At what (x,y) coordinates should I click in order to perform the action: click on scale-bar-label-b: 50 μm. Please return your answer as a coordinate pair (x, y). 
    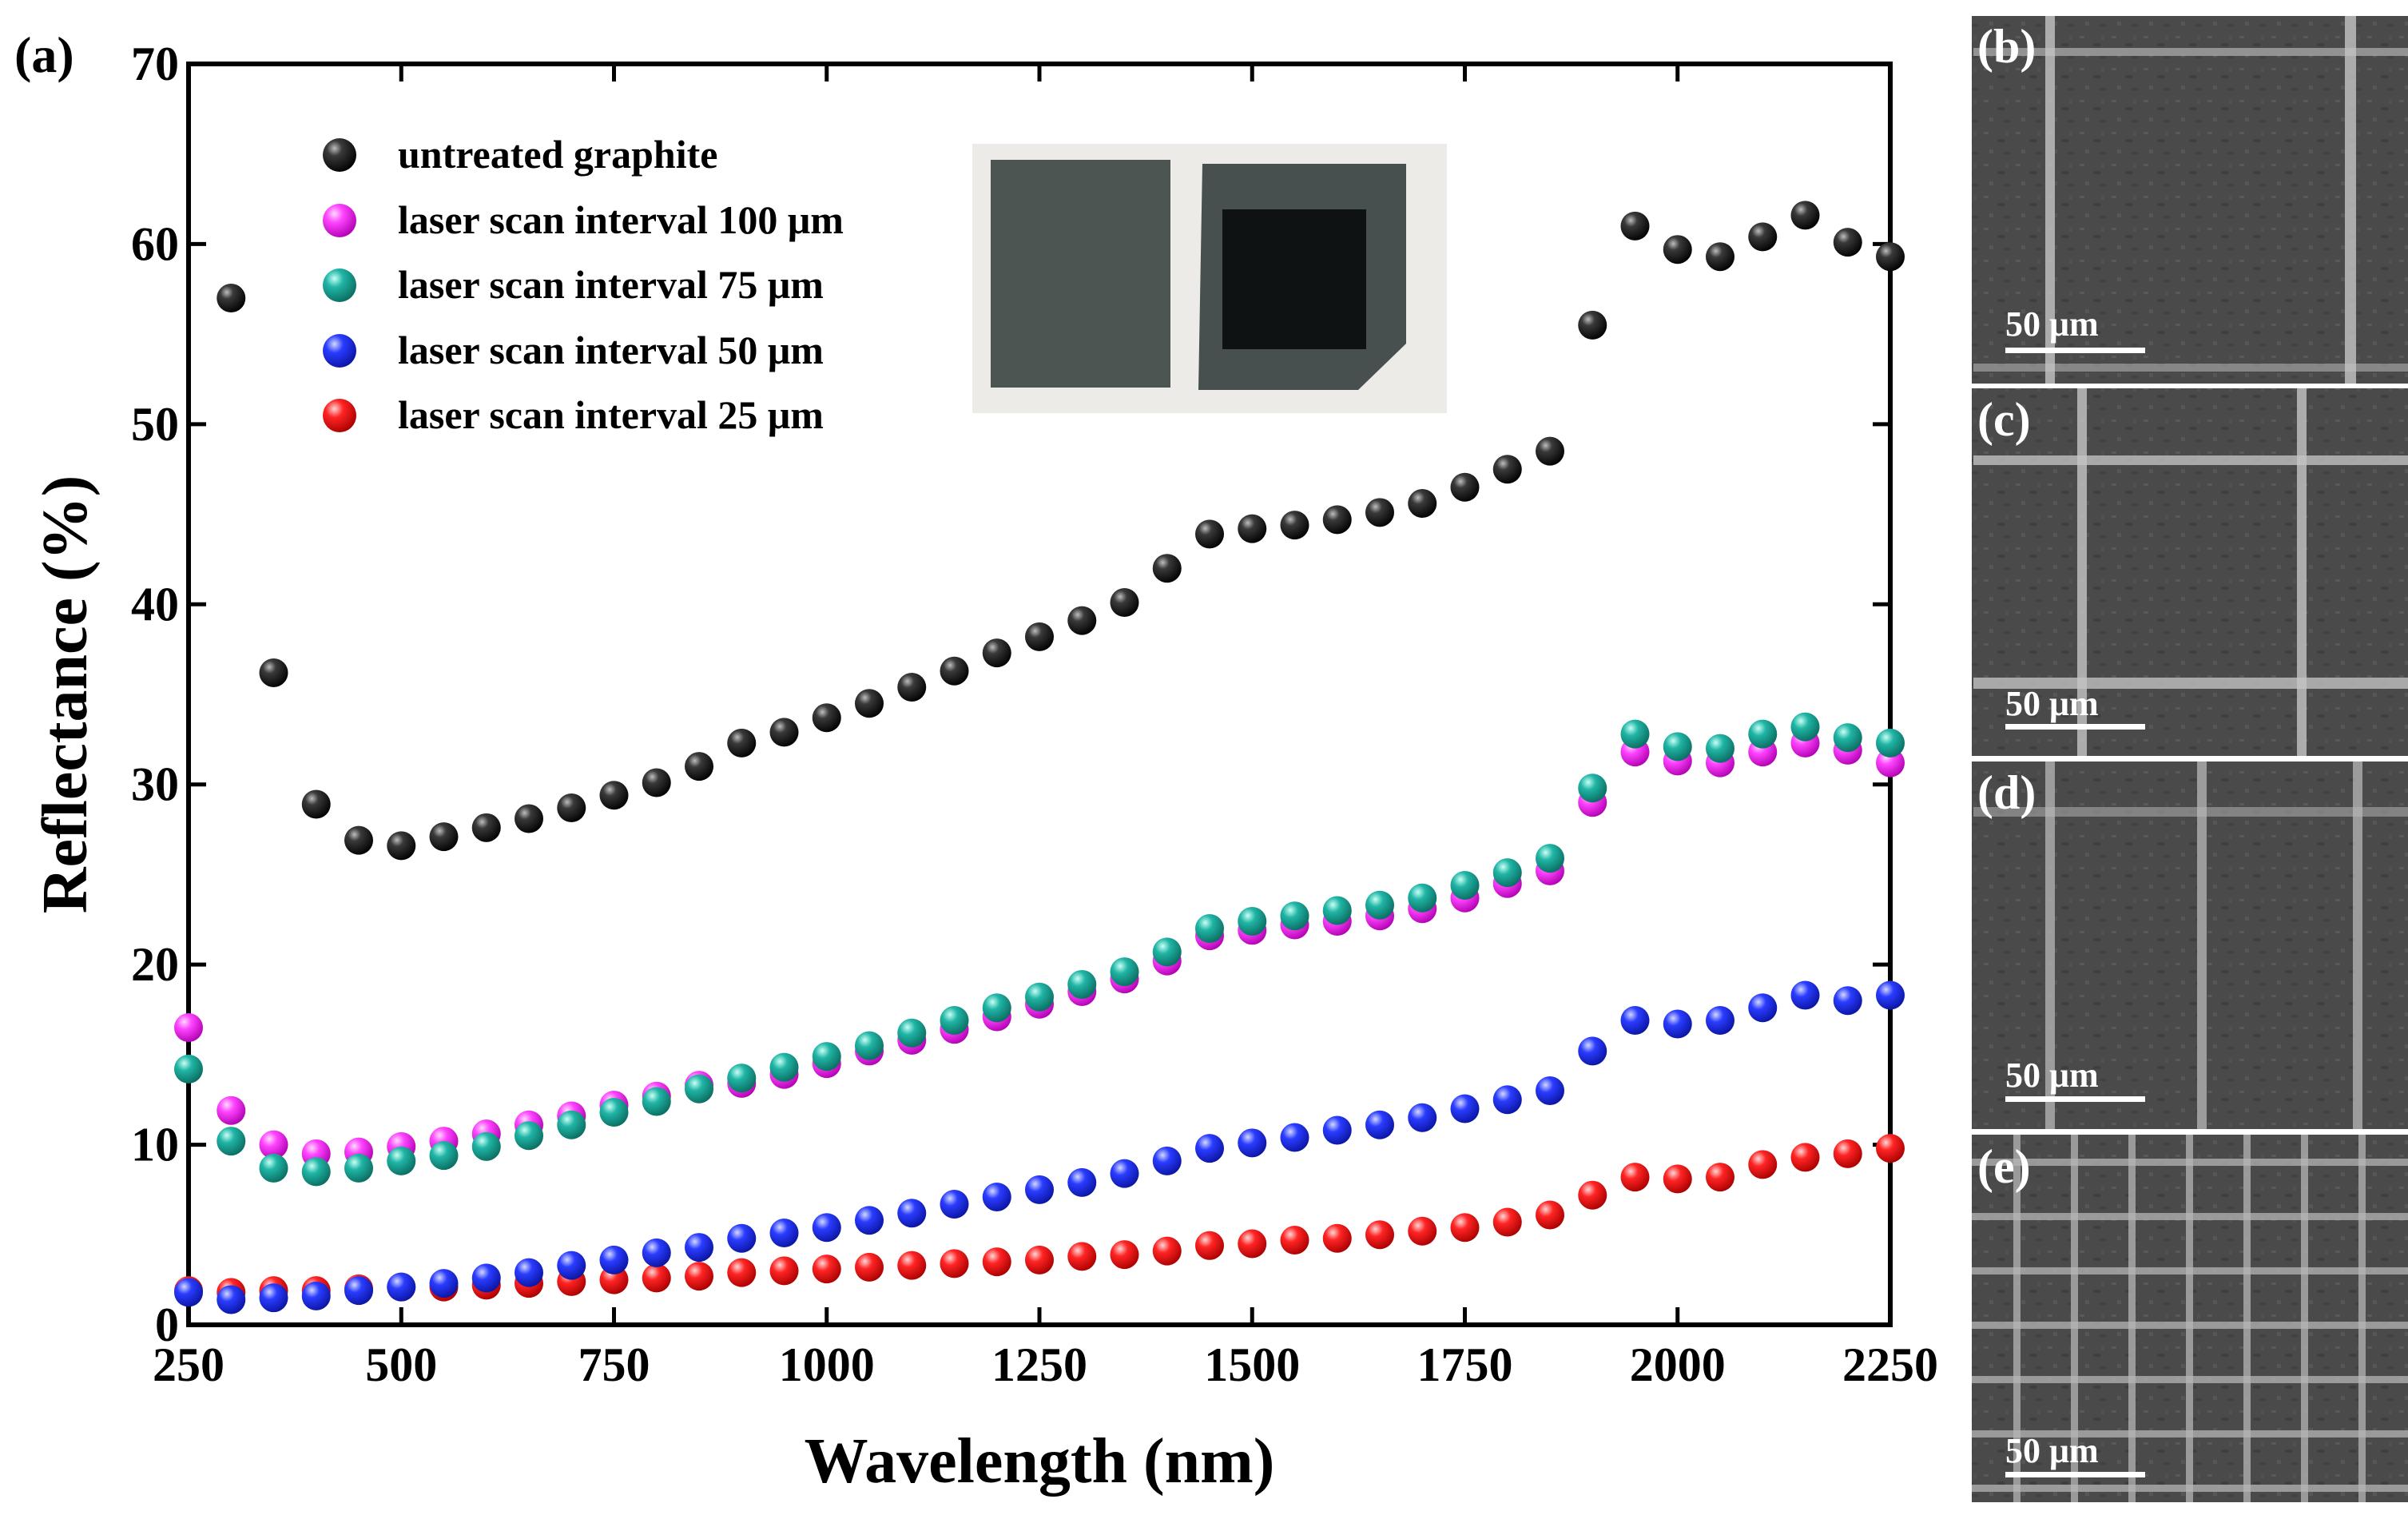
    Looking at the image, I should click on (2052, 324).